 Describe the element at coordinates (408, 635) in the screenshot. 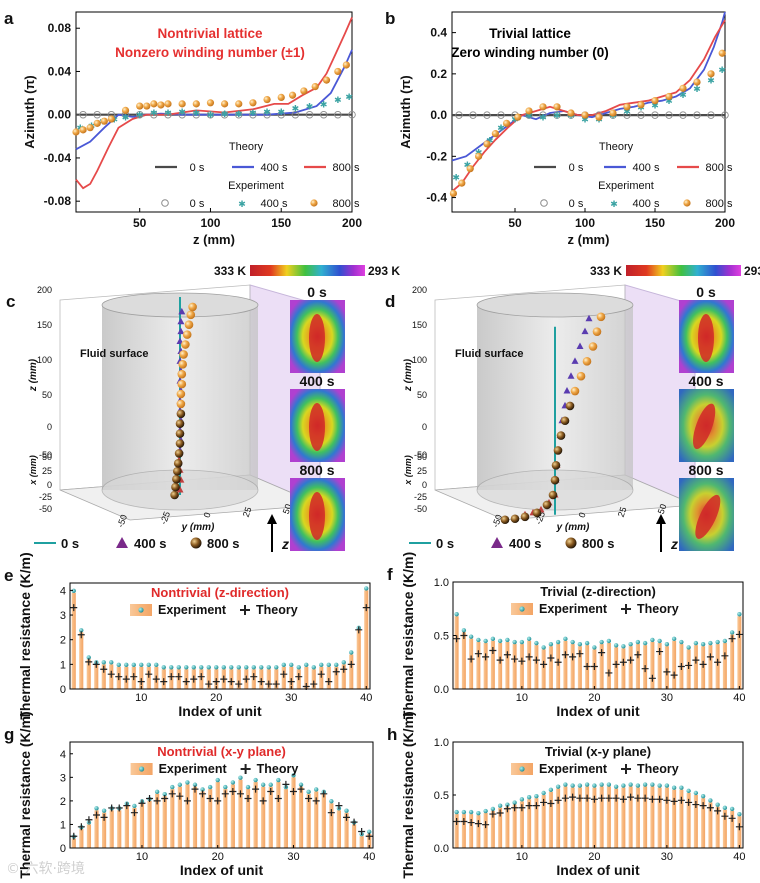

I see `y-axis-label: Thermal resistance (K/m)` at that location.